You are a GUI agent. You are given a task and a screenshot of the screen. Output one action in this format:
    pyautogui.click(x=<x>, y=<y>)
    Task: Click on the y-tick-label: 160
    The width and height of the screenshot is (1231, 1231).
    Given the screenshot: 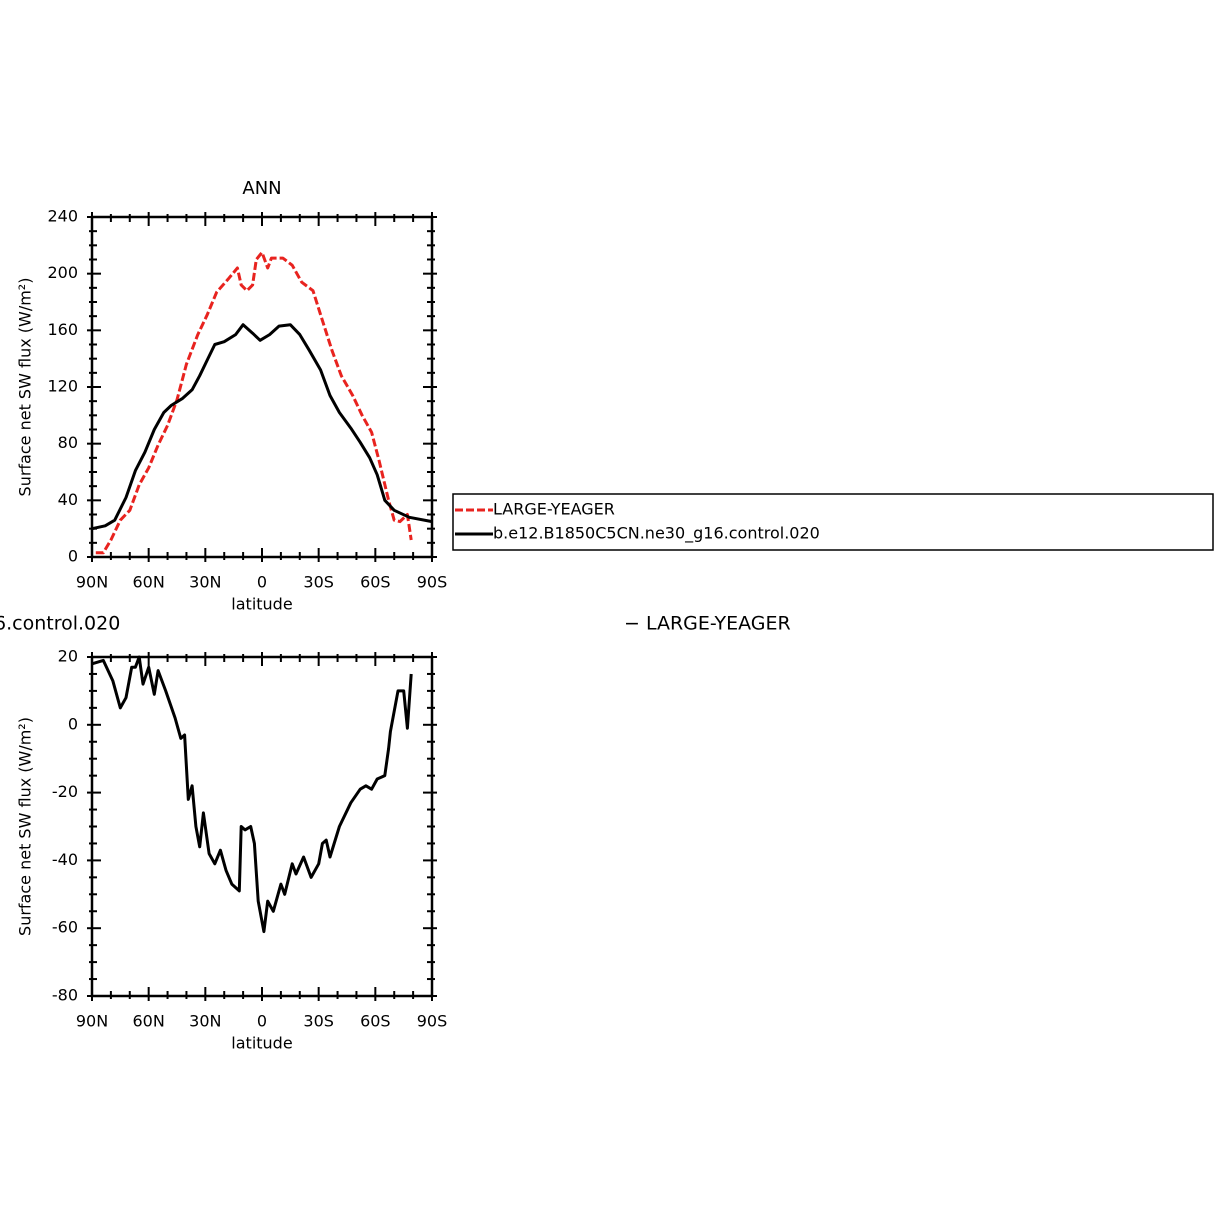 What is the action you would take?
    pyautogui.click(x=62, y=329)
    